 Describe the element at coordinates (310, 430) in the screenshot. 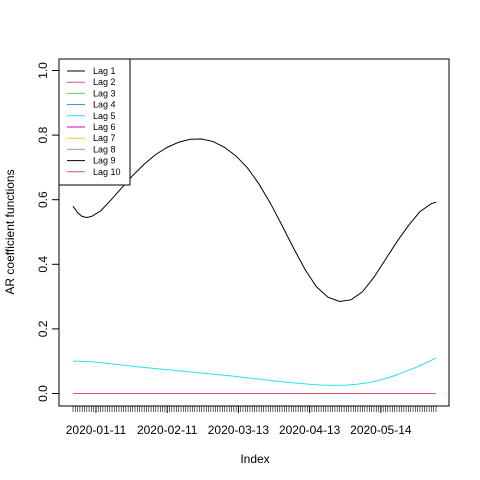

I see `x-tick-label: 2020-04-13` at that location.